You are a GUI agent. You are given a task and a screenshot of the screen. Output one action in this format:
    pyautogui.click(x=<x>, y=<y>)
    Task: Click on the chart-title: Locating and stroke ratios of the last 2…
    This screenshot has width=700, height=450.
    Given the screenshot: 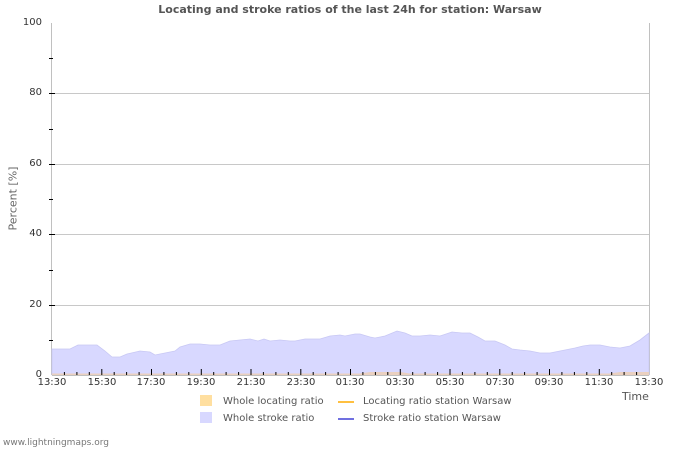 What is the action you would take?
    pyautogui.click(x=350, y=9)
    